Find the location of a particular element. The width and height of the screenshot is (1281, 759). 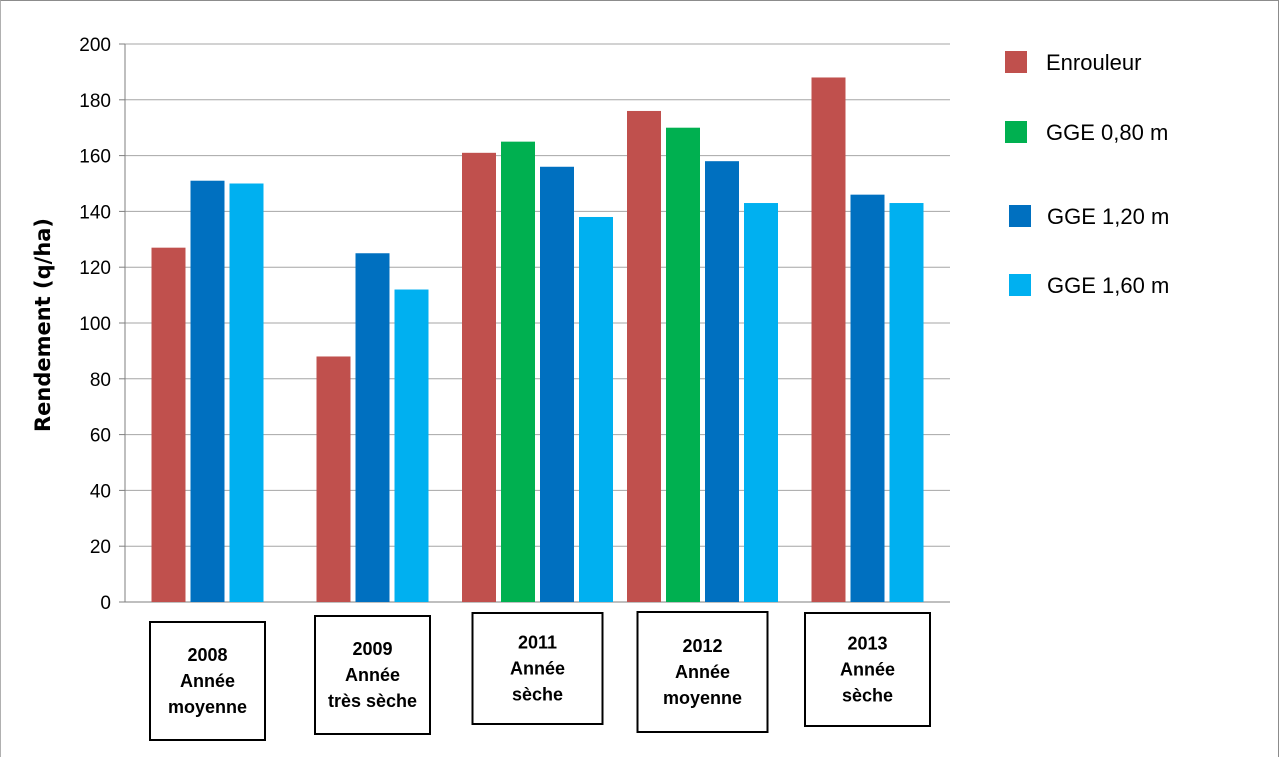

y-tick-label: 60 is located at coordinates (100, 436).